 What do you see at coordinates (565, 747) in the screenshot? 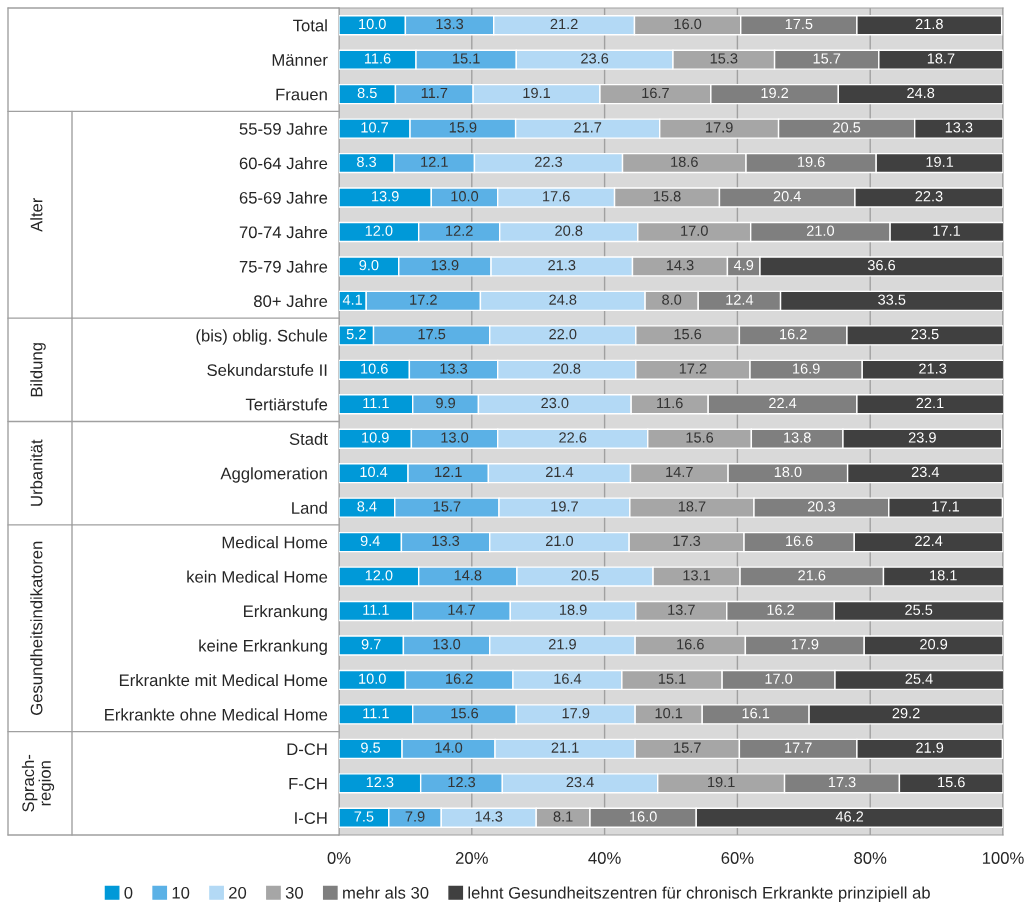
I see `data-label: 21.1` at bounding box center [565, 747].